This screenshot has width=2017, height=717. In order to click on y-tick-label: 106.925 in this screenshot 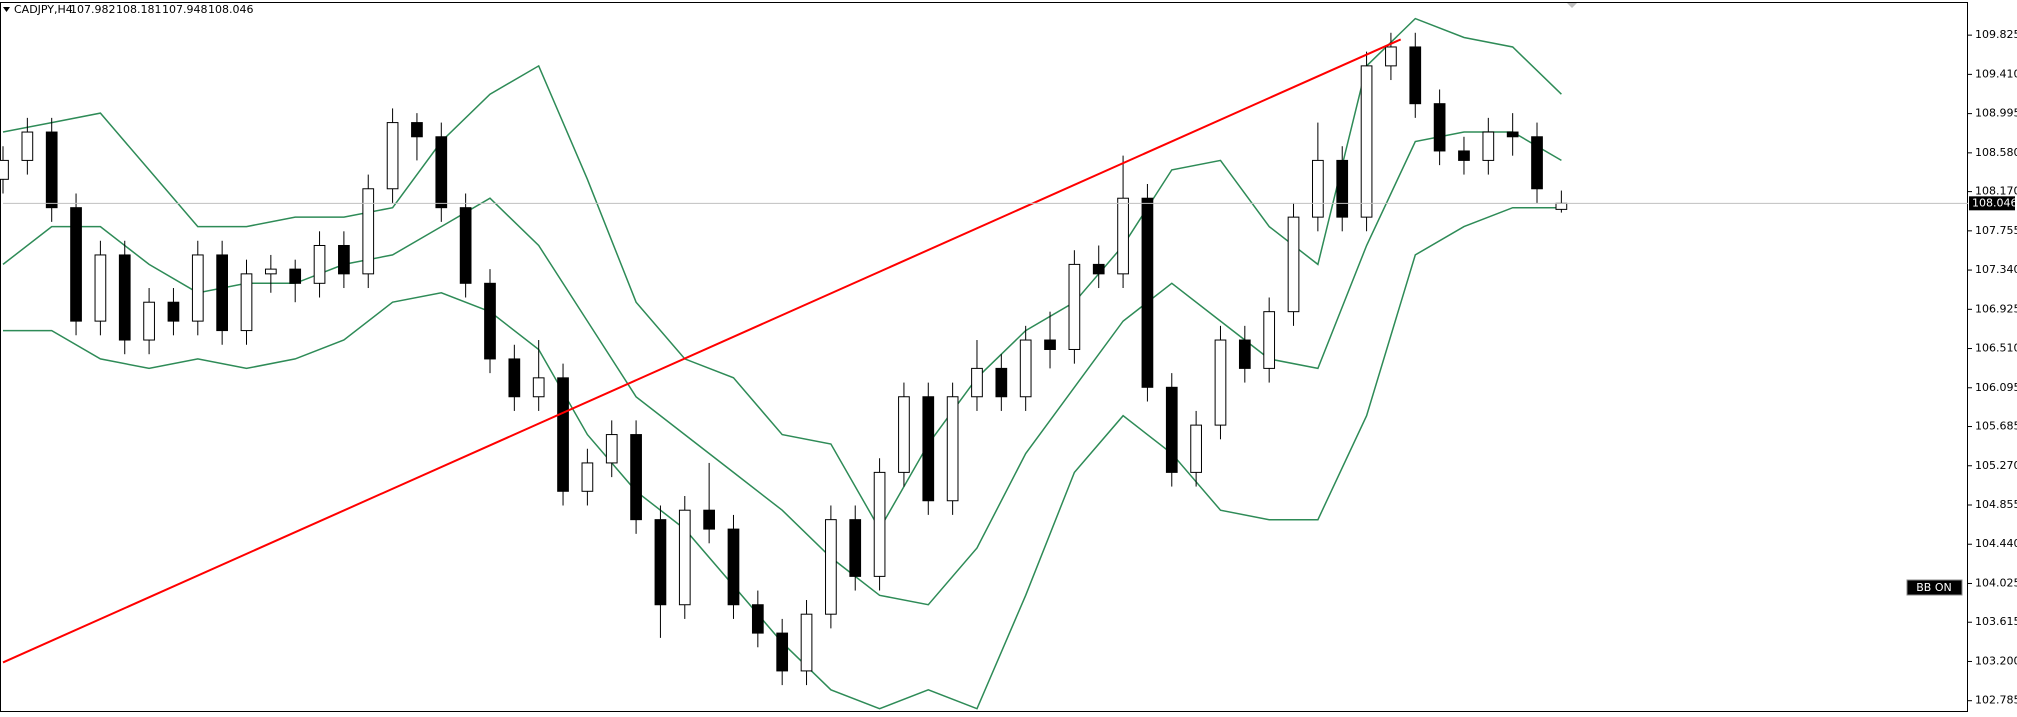, I will do `click(1996, 308)`.